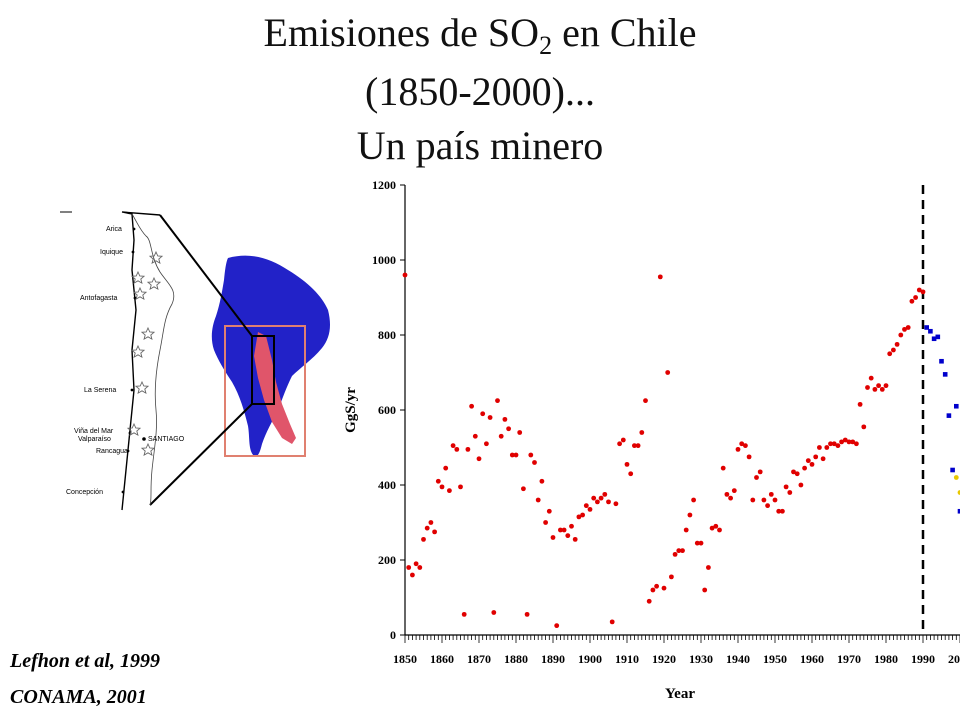  Describe the element at coordinates (849, 659) in the screenshot. I see `x-tick-label: 1970` at that location.